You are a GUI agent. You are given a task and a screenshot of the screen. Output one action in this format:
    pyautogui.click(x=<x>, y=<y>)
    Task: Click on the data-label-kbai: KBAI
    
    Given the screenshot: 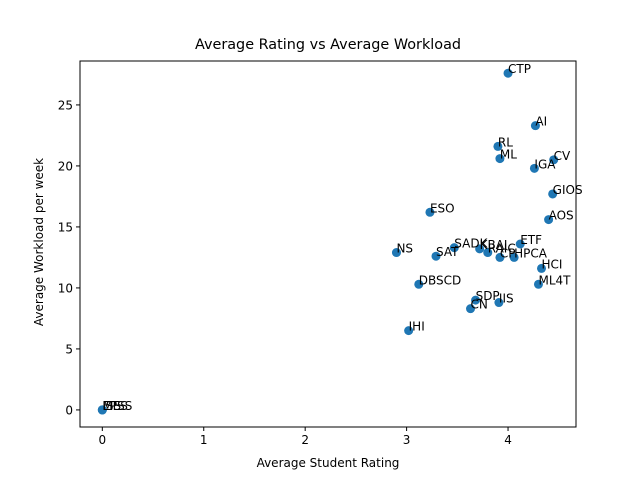 What is the action you would take?
    pyautogui.click(x=494, y=245)
    